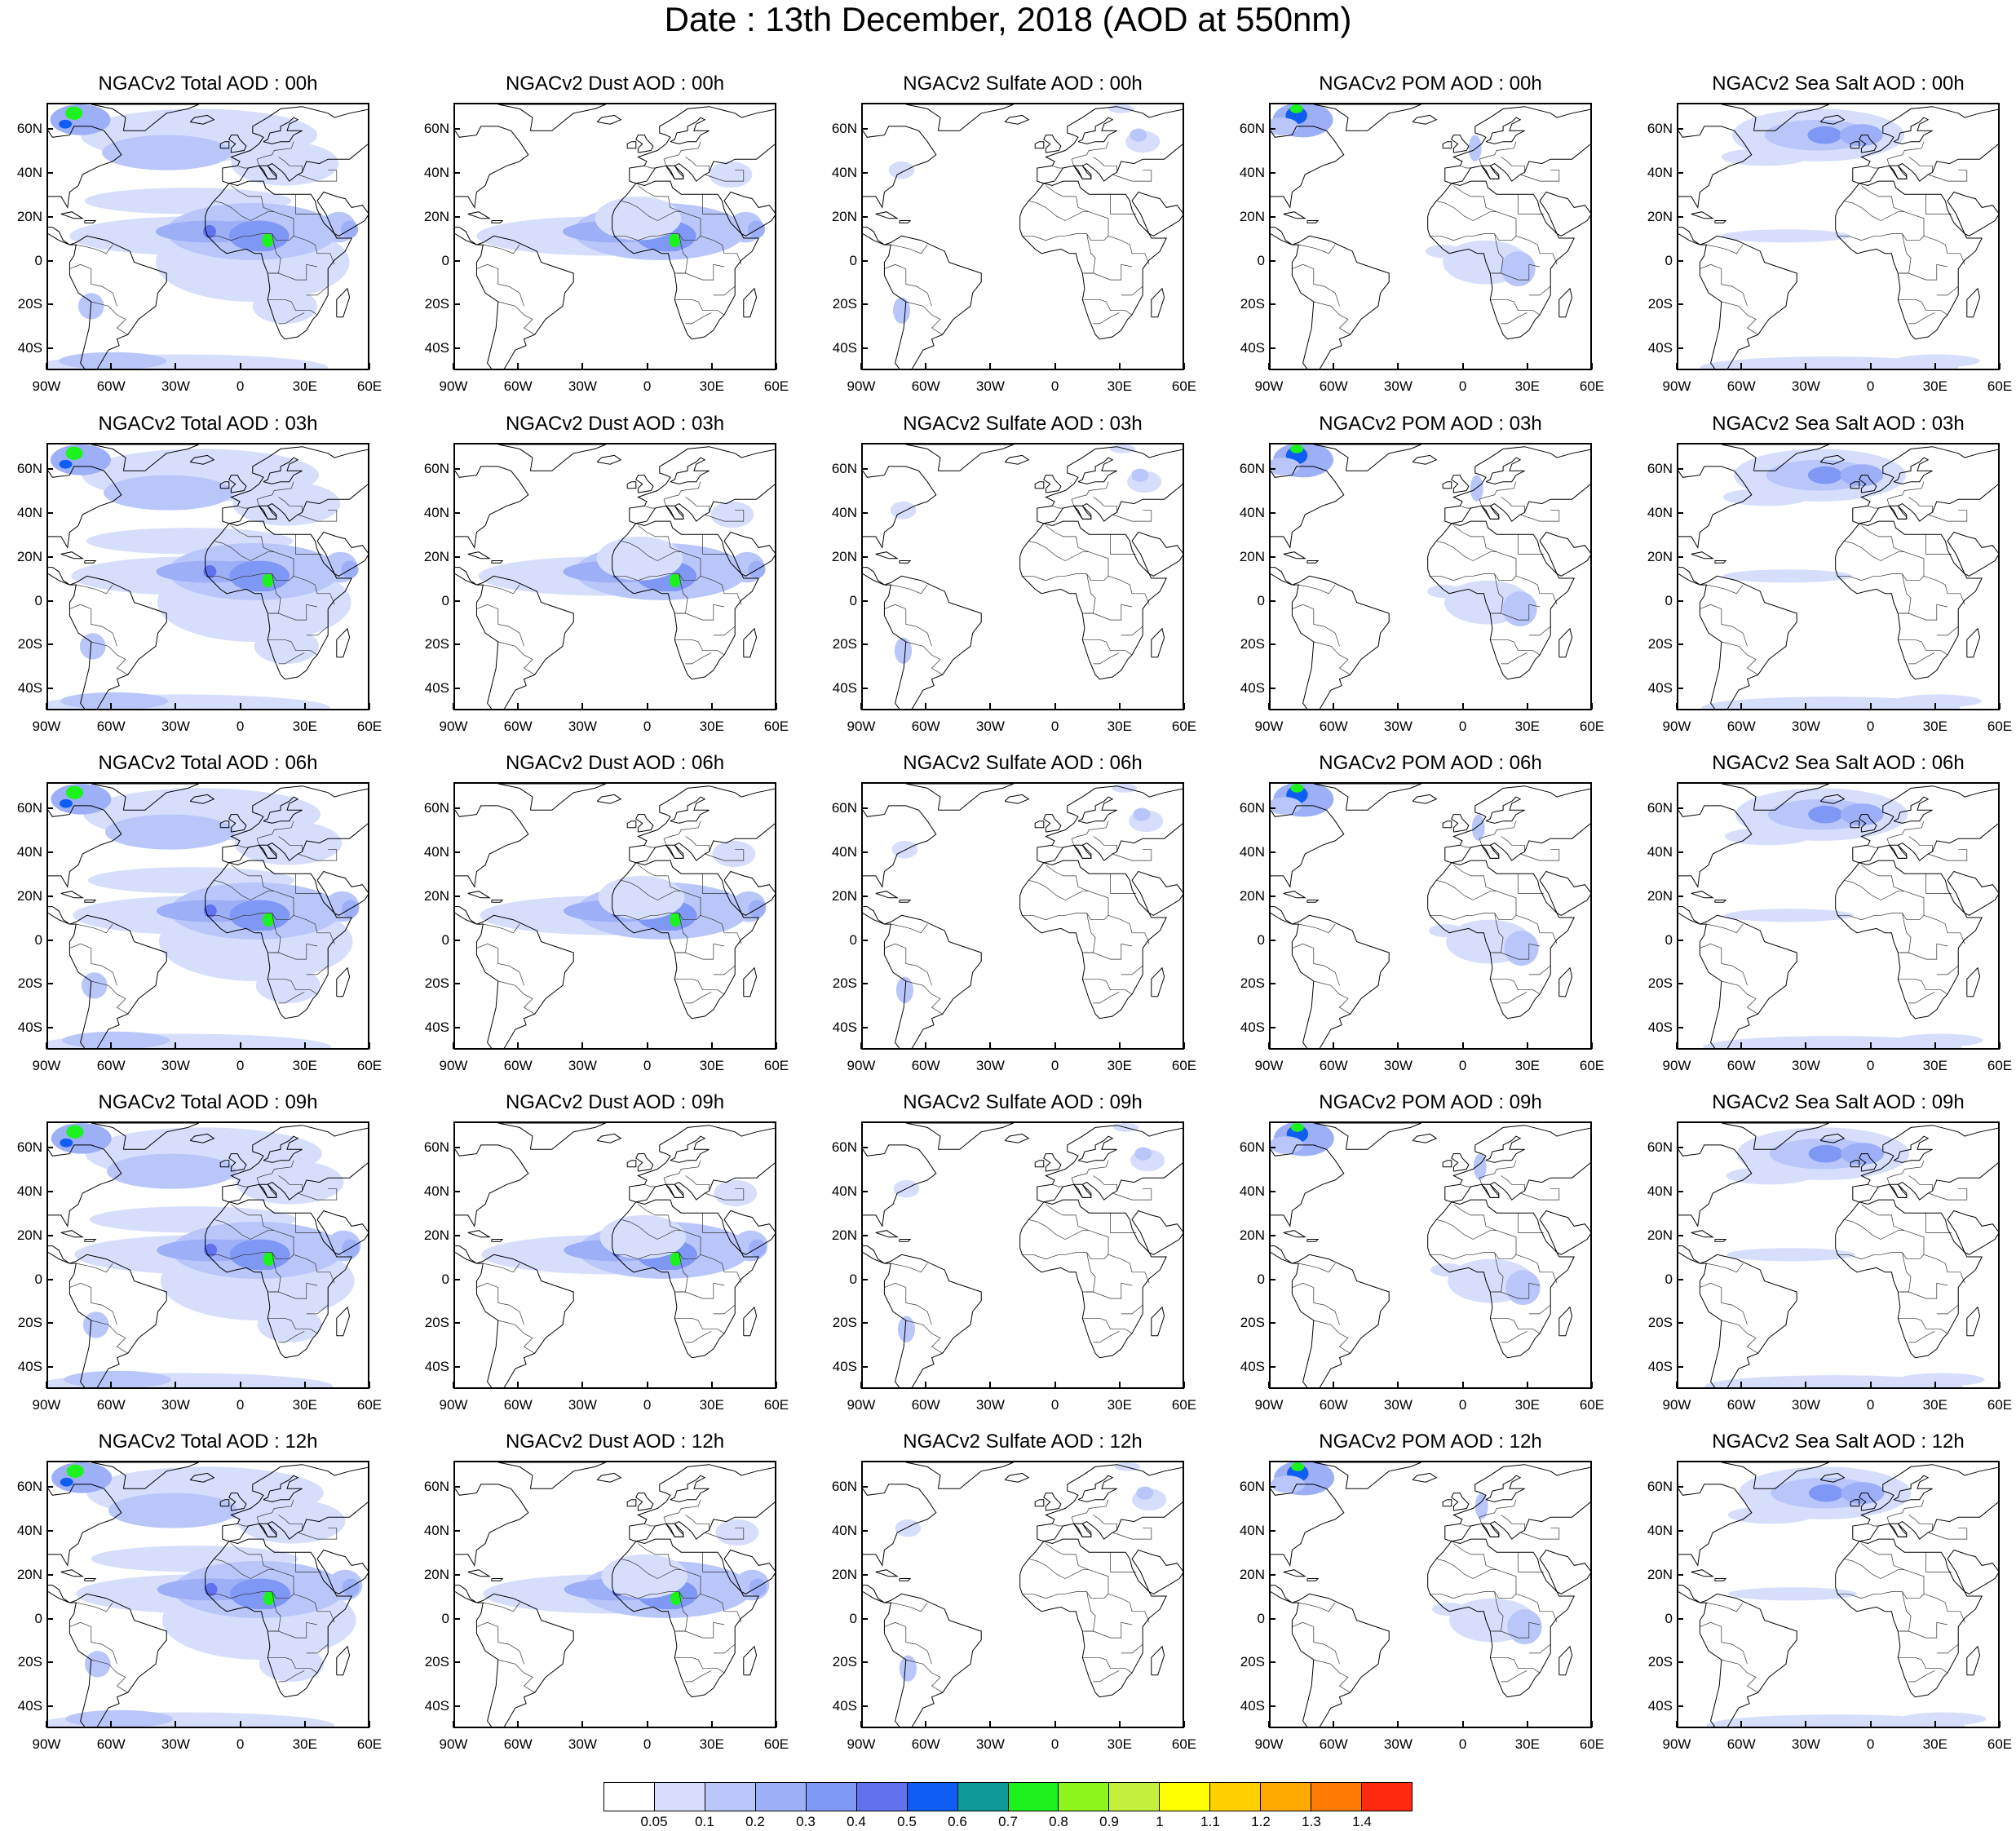  What do you see at coordinates (1023, 1442) in the screenshot?
I see `panel-title: NGACv2 Sulfate AOD : 12h` at bounding box center [1023, 1442].